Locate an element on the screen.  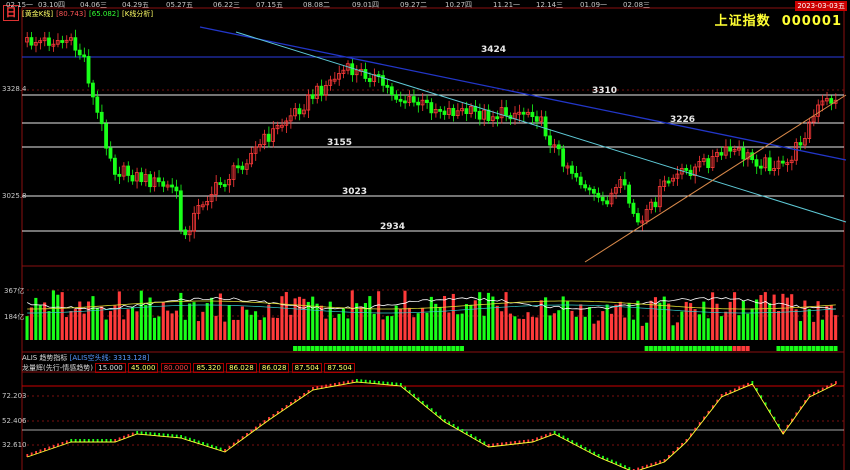
legend-indicator-name: [黄金K线] is located at coordinates (38, 14).